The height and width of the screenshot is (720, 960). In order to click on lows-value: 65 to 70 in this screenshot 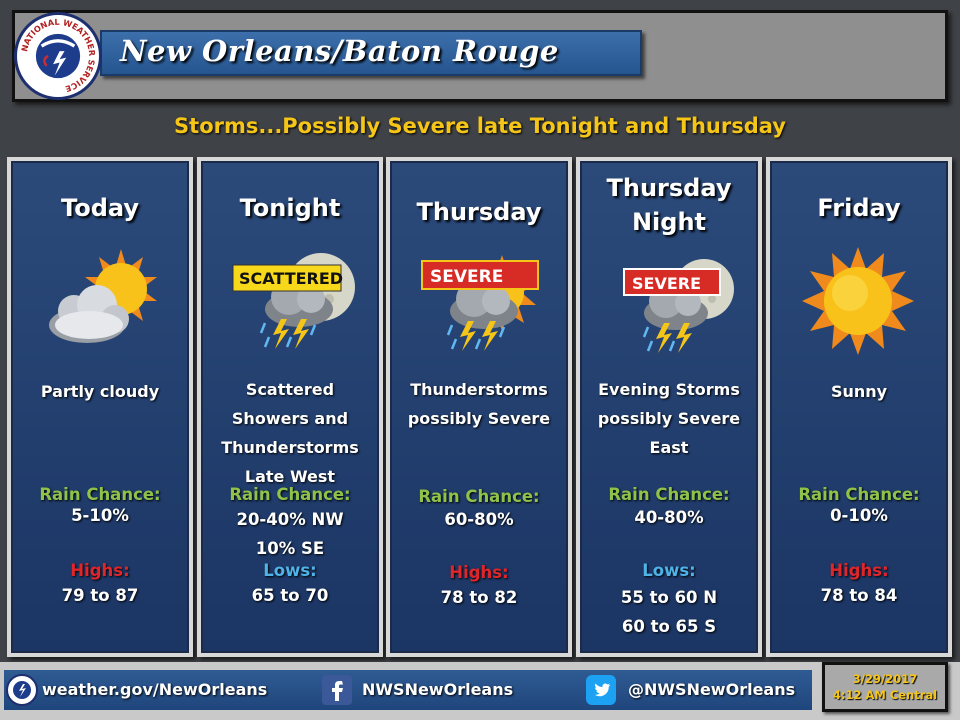, I will do `click(290, 595)`.